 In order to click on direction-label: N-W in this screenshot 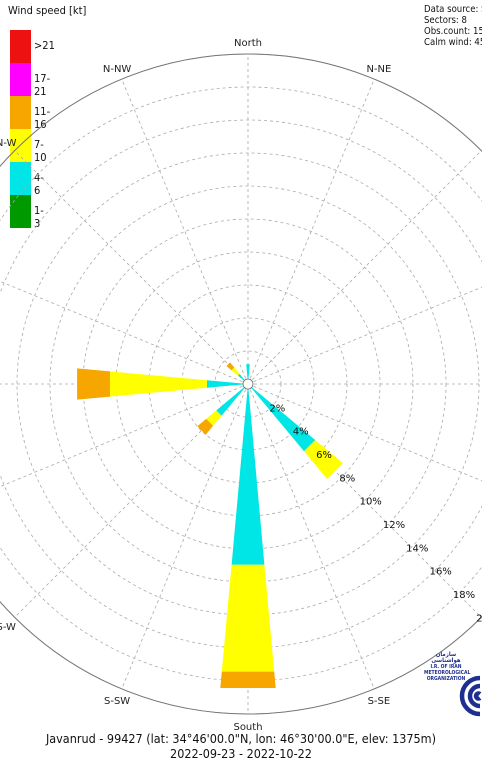, I will do `click(8, 143)`.